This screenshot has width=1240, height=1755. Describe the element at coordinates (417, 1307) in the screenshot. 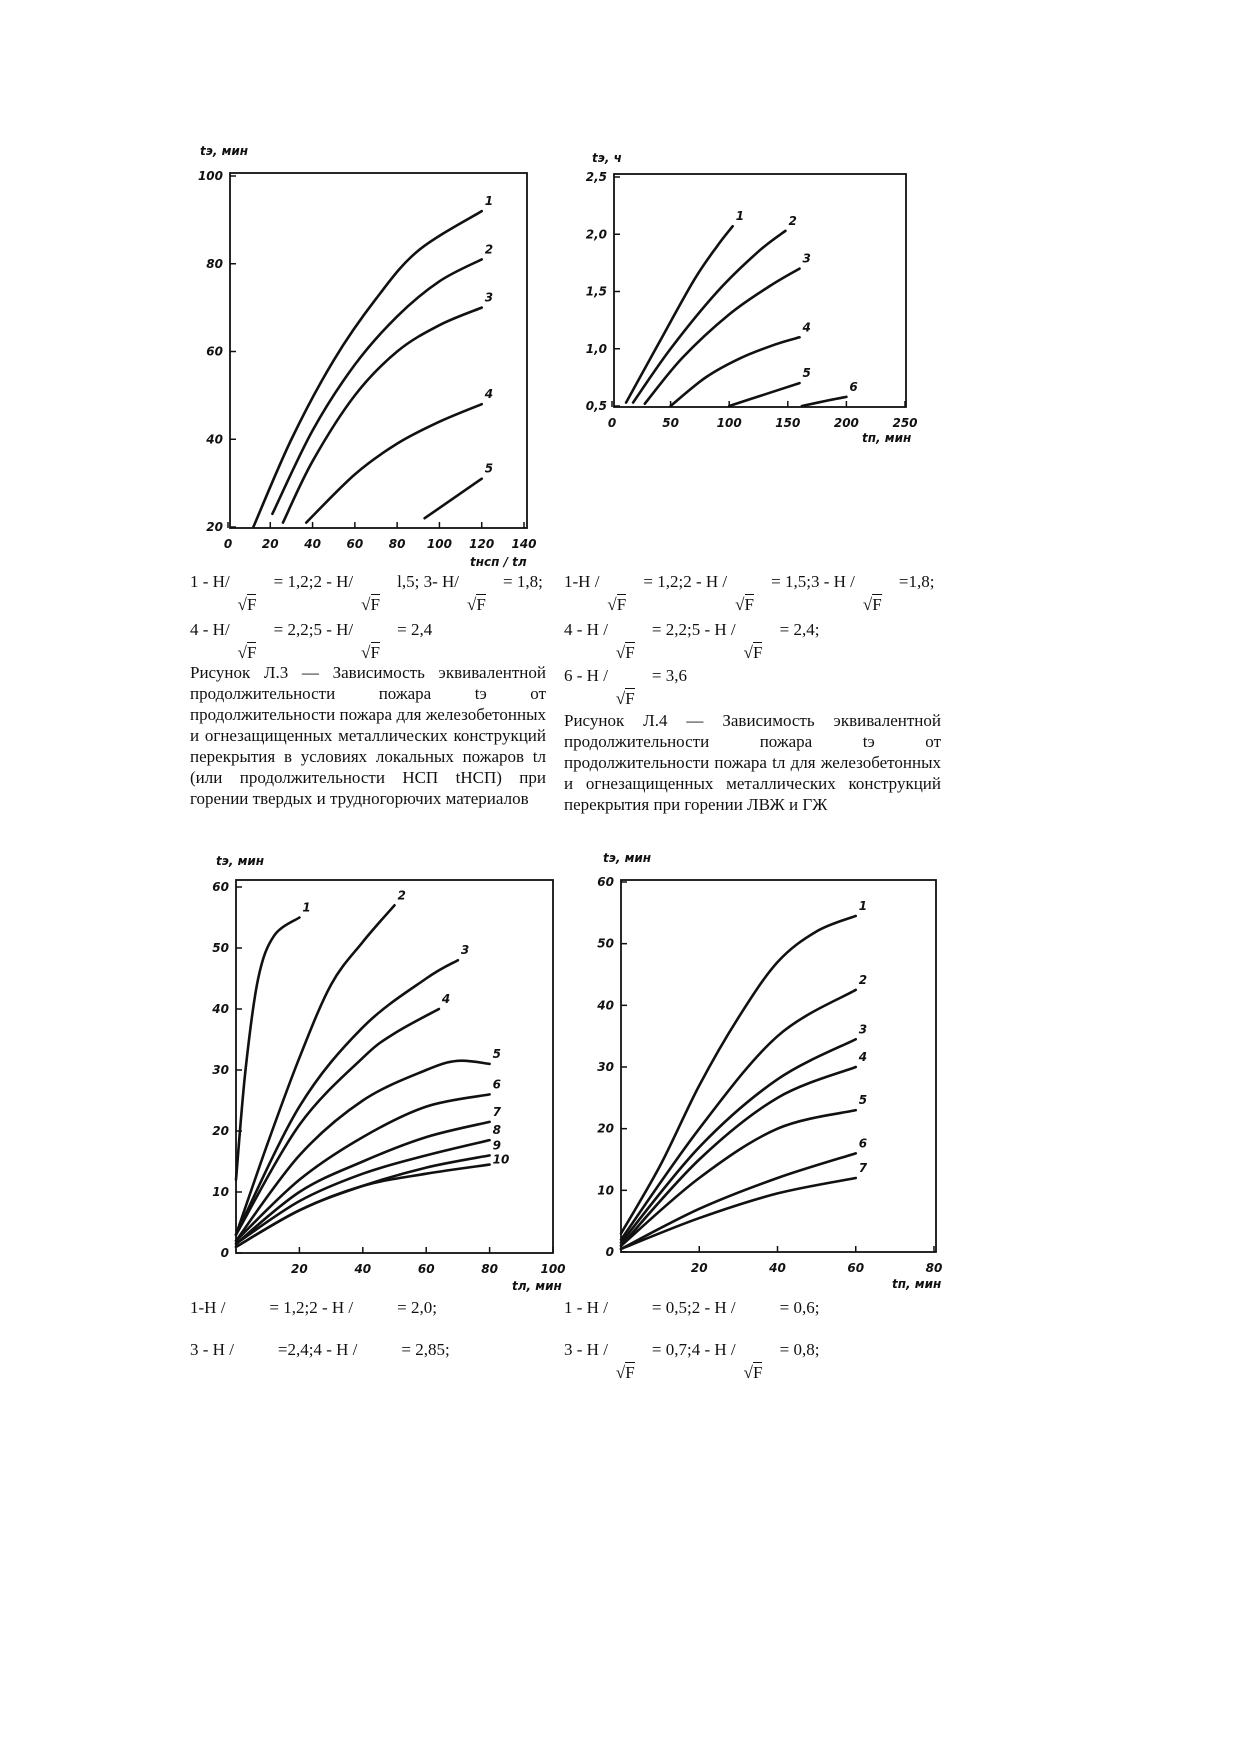

I see `legend-value: = 2,0;` at that location.